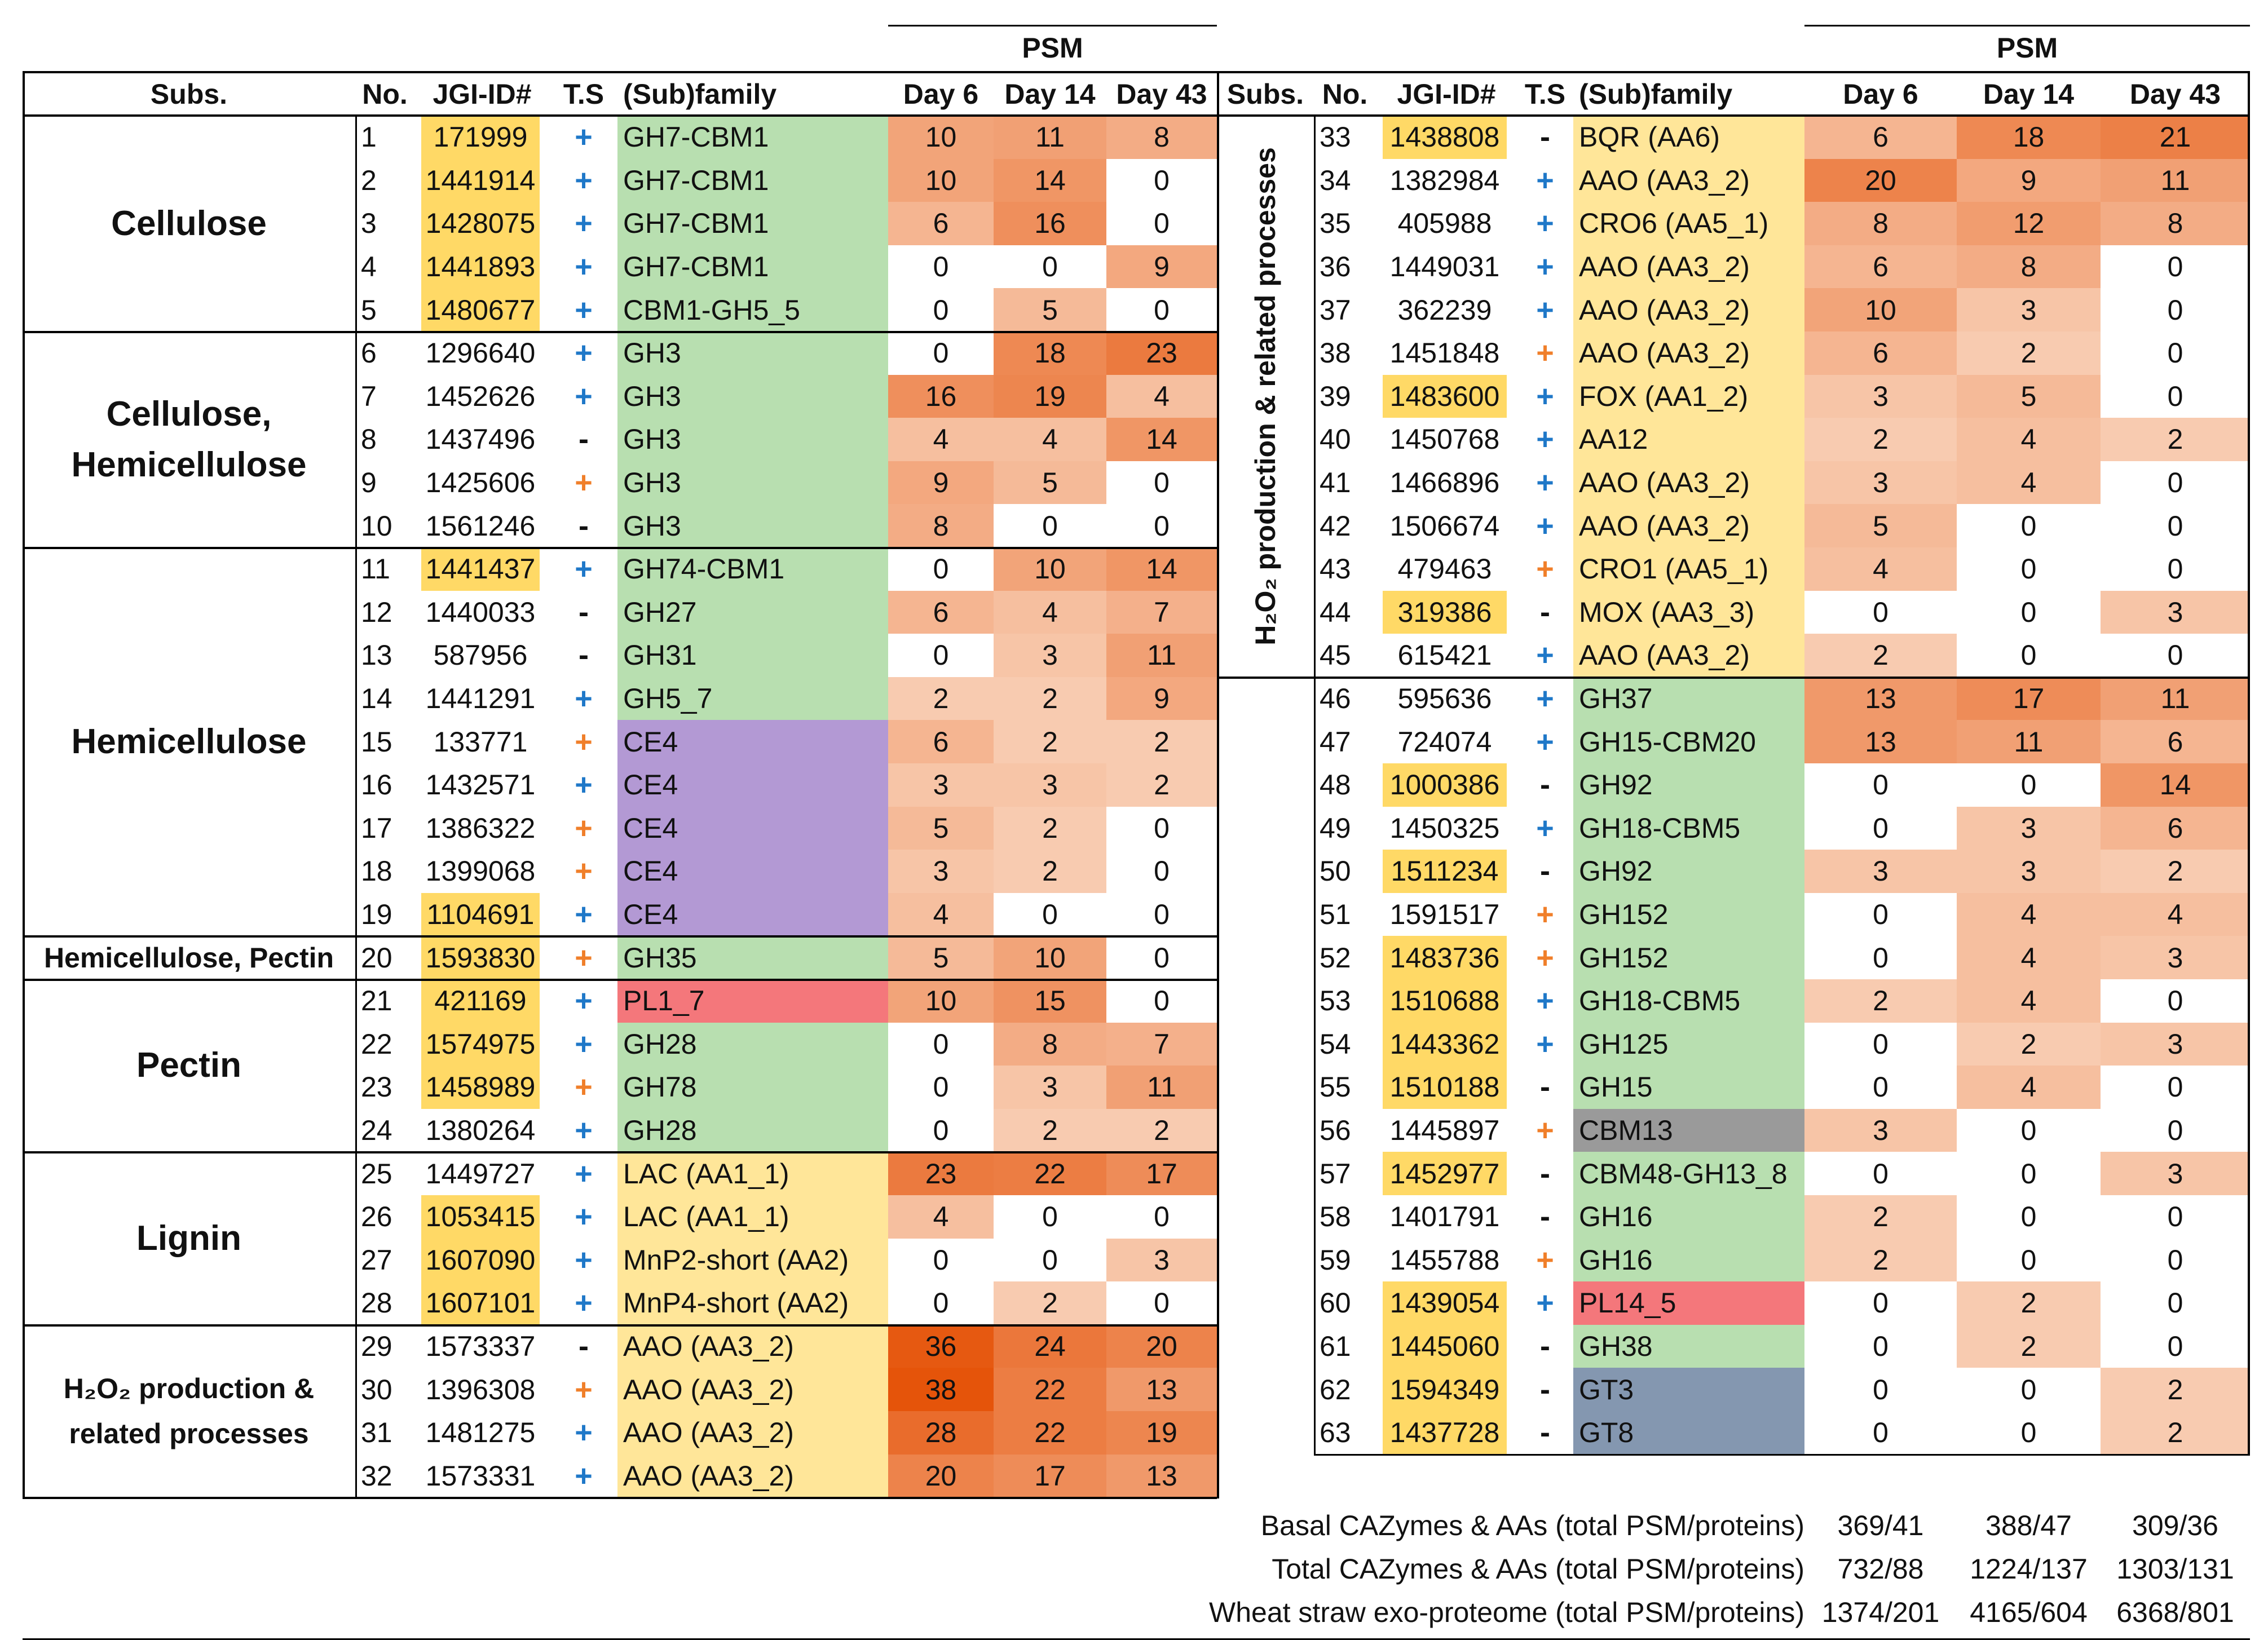 This screenshot has width=2268, height=1640. Describe the element at coordinates (481, 180) in the screenshot. I see `jgi-id: 1441914` at that location.